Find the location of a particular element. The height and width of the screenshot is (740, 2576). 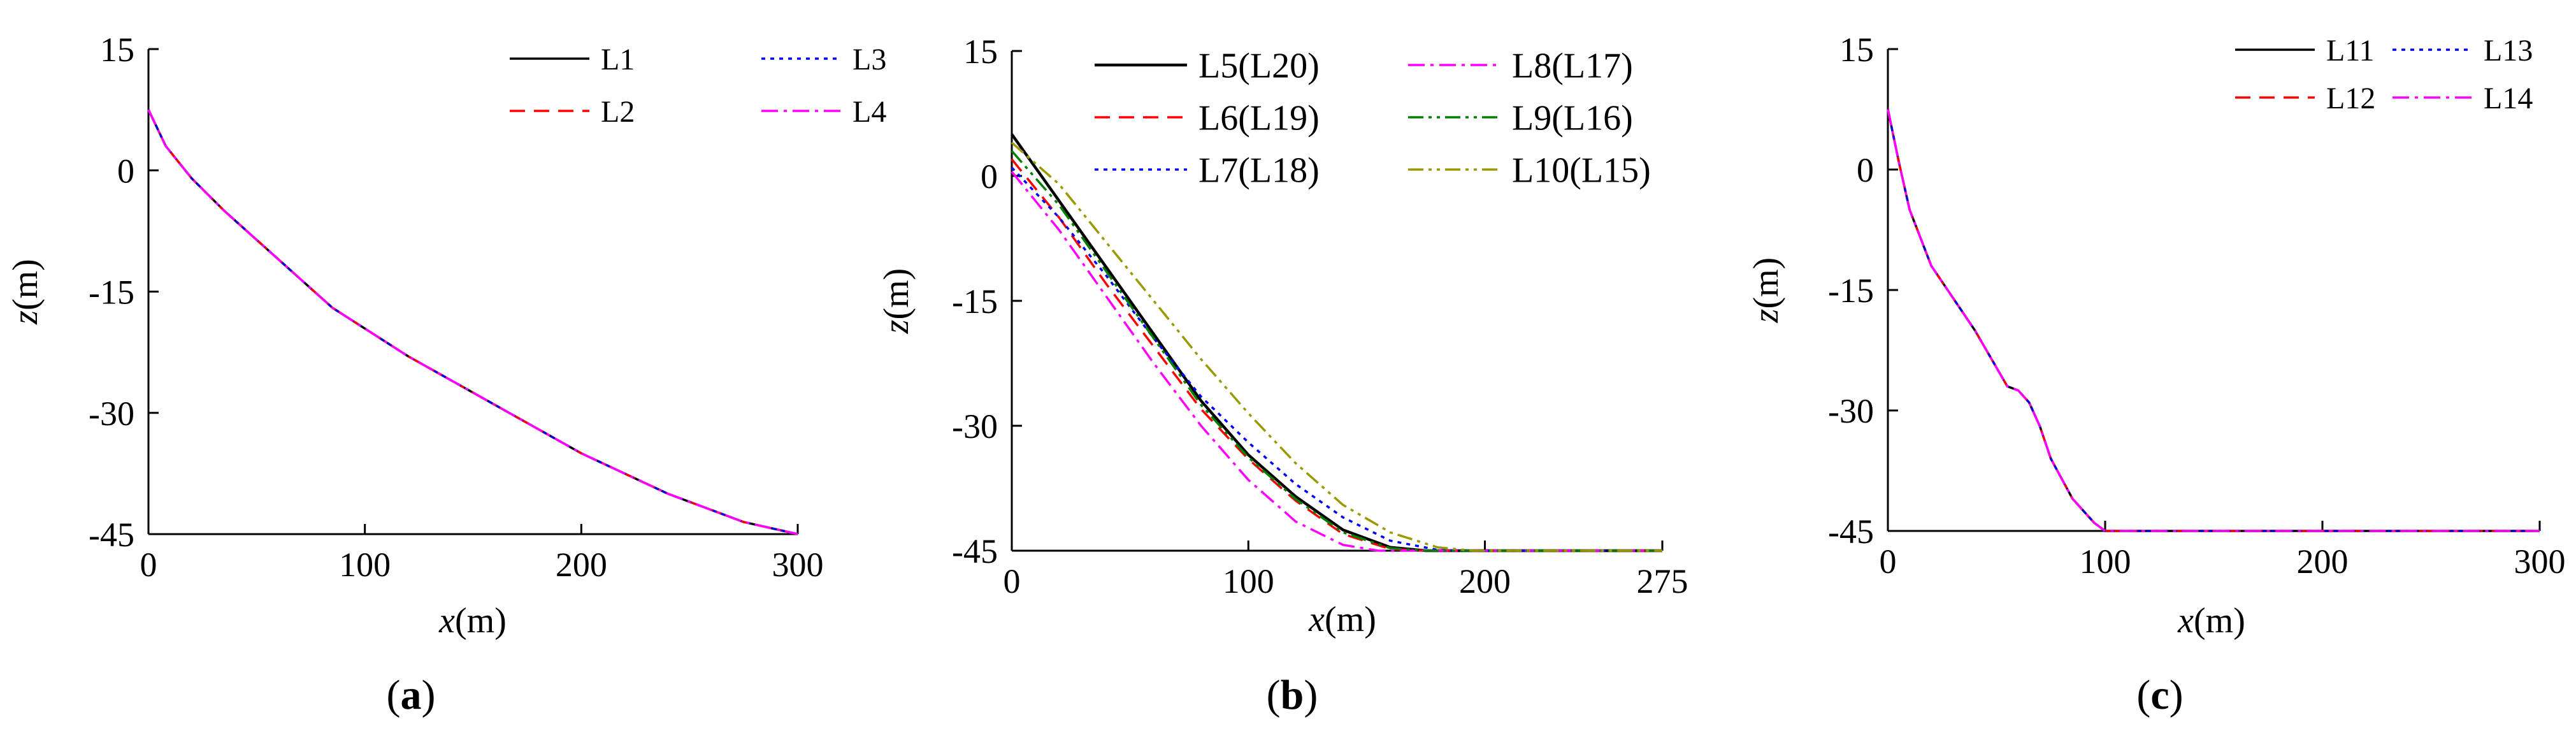

panel-caption: (a) is located at coordinates (411, 695).